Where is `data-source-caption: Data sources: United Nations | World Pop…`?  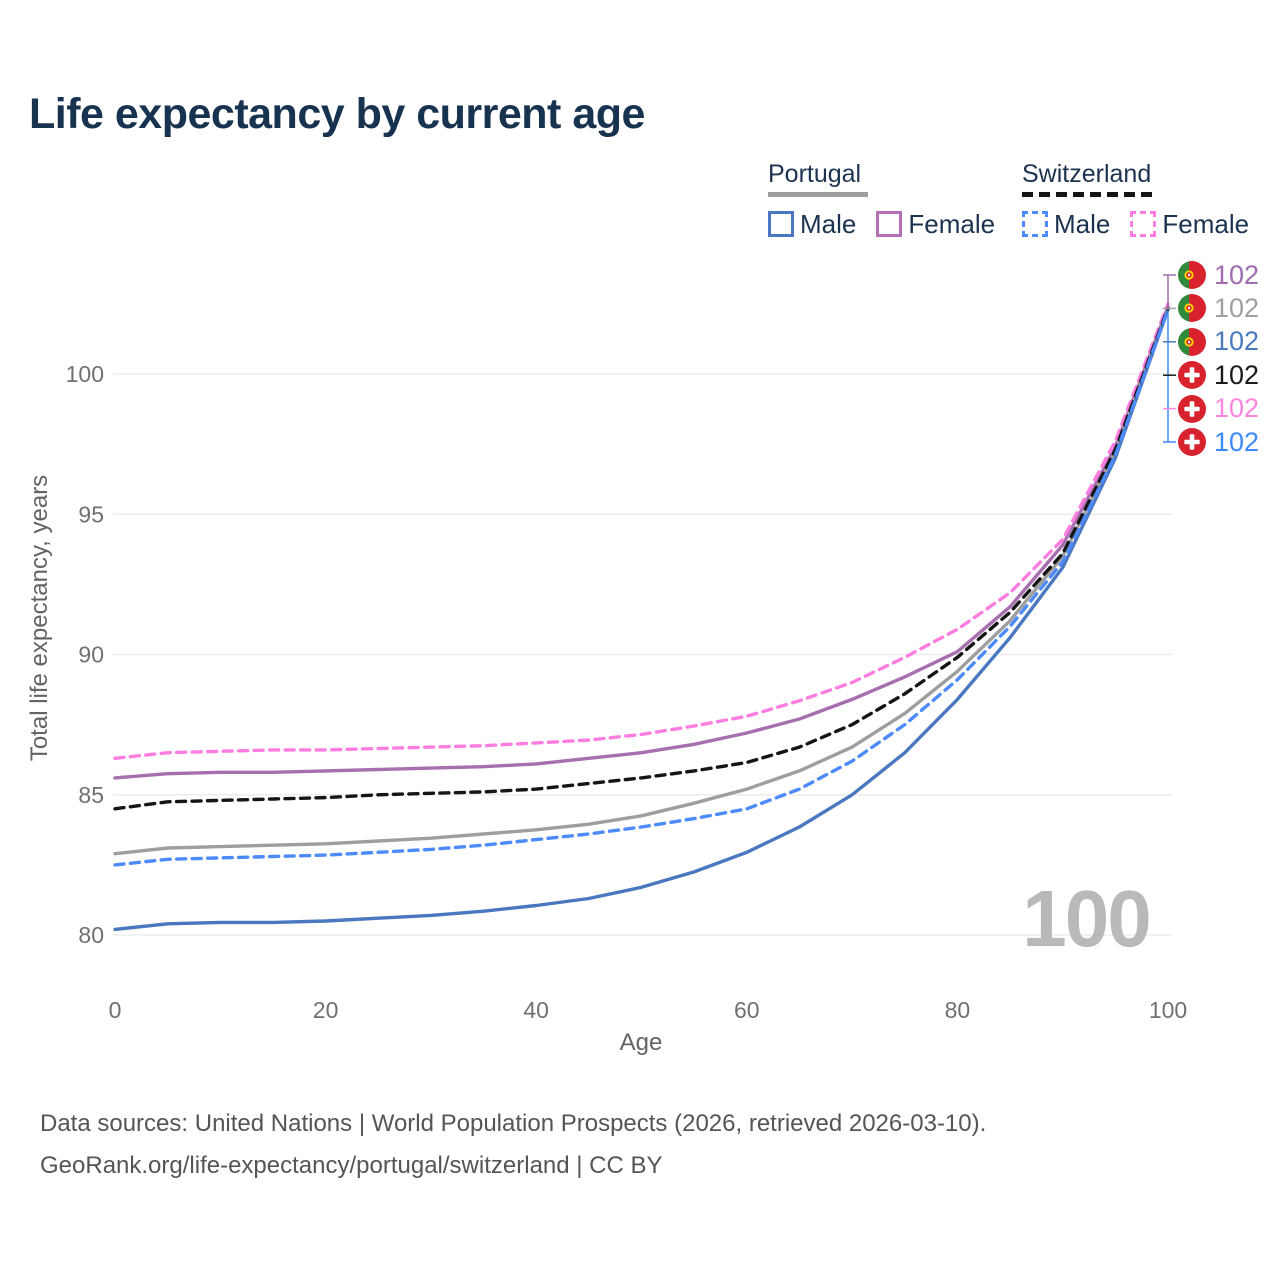 data-source-caption: Data sources: United Nations | World Pop… is located at coordinates (513, 1123).